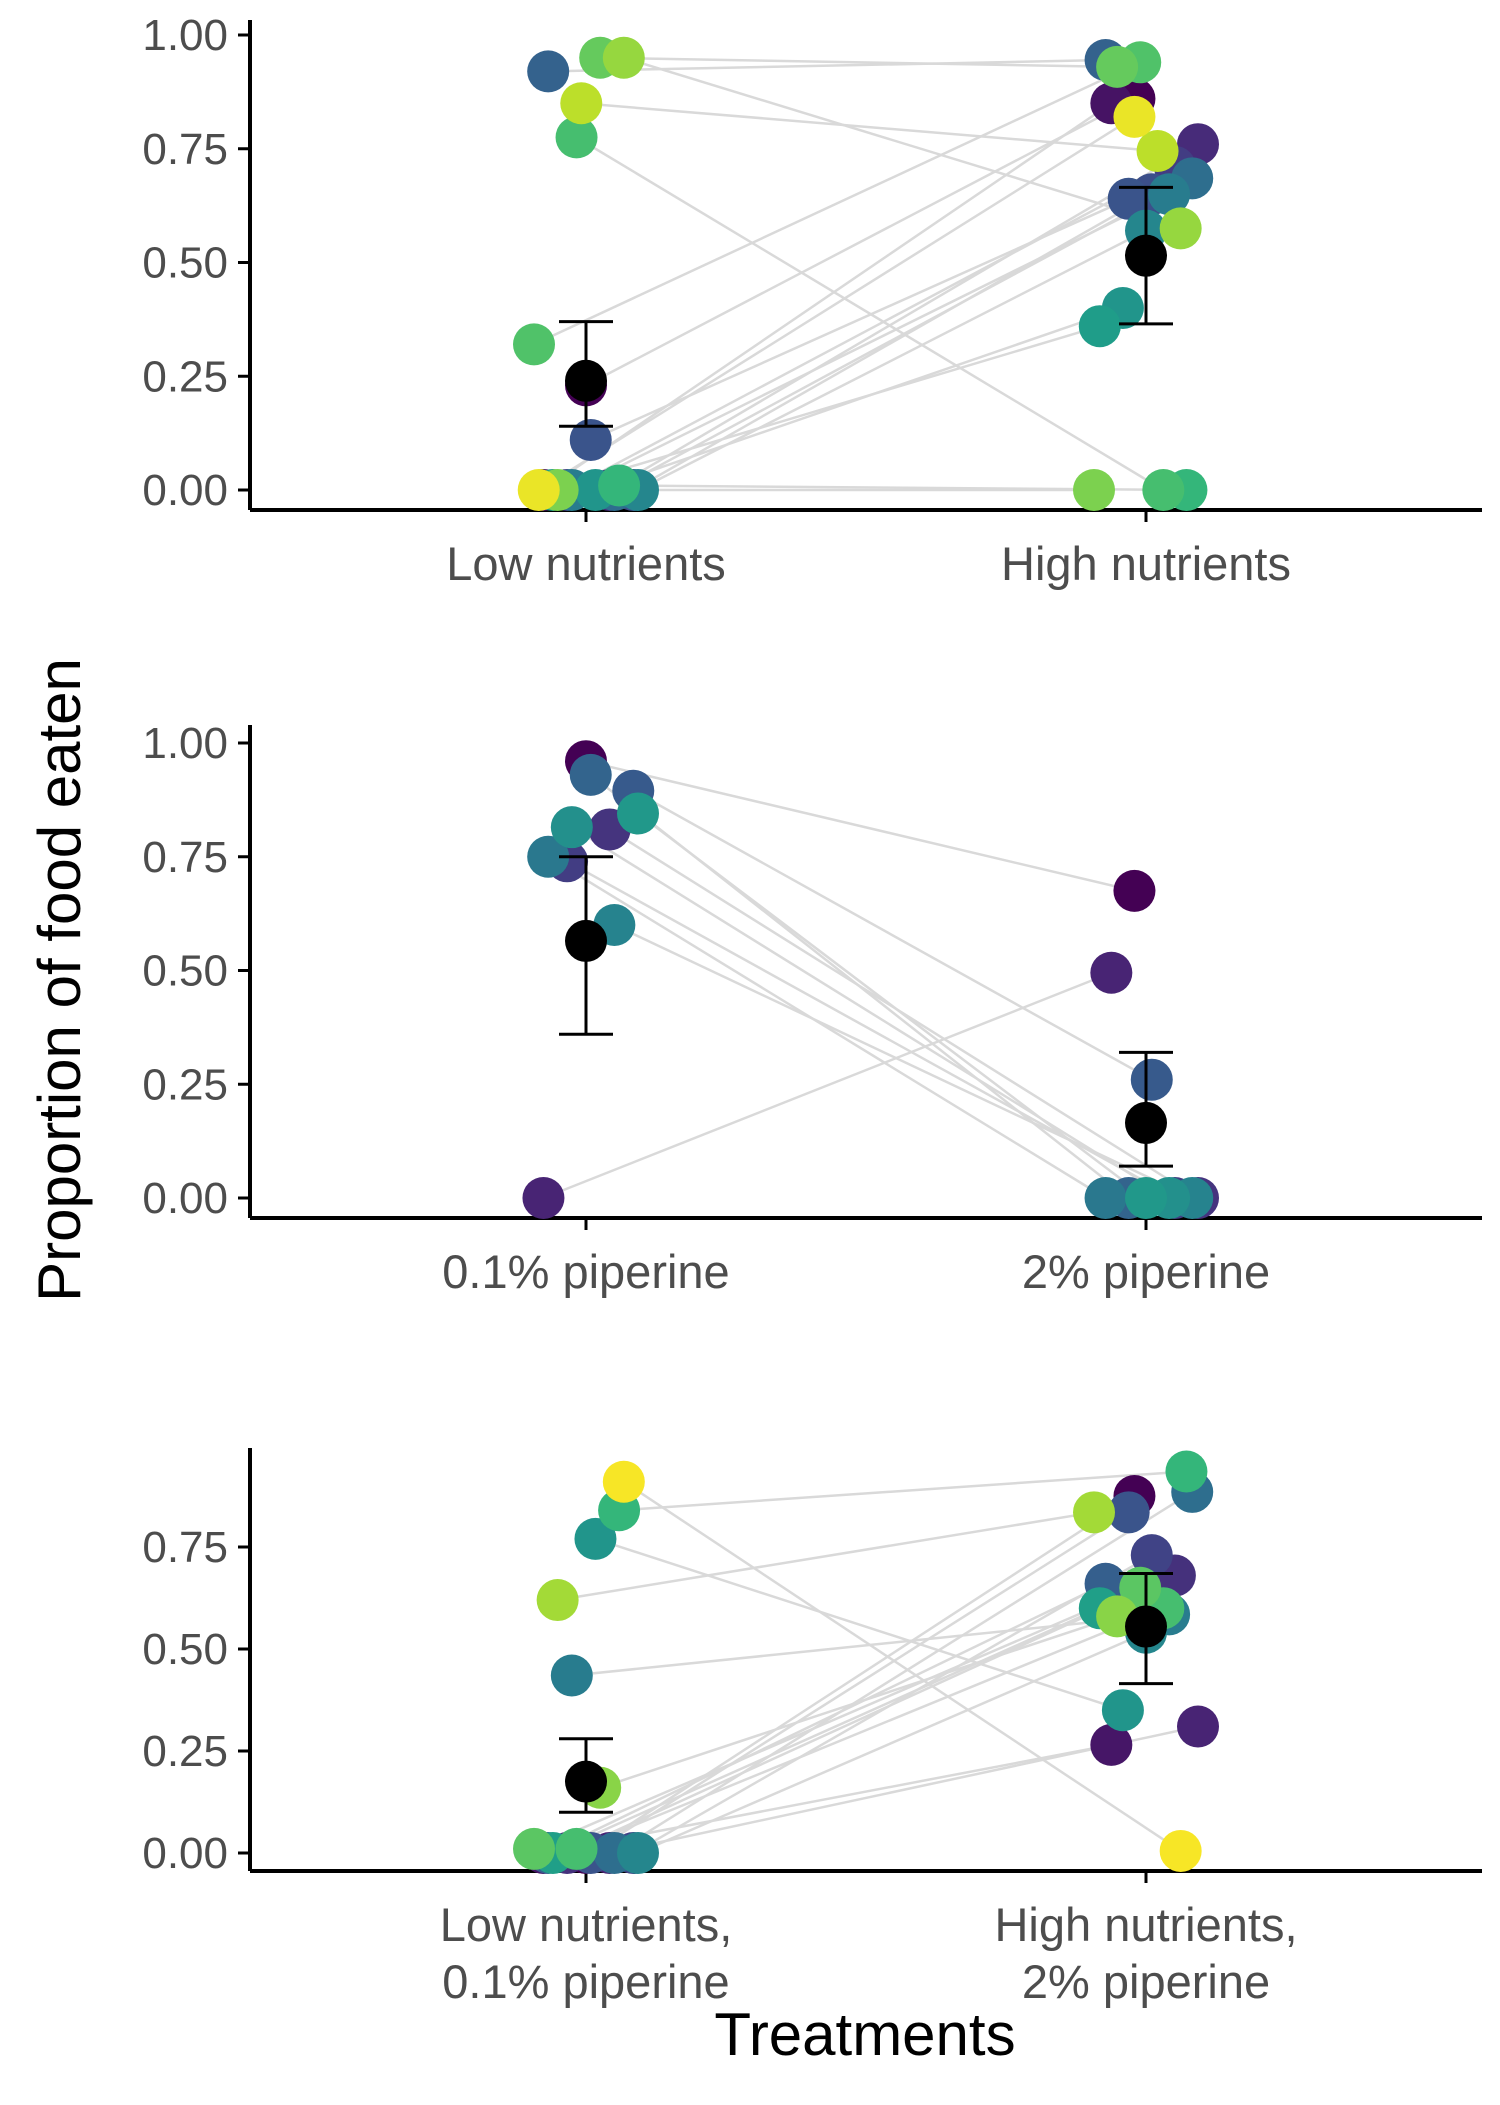 Image resolution: width=1500 pixels, height=2105 pixels. What do you see at coordinates (1146, 1271) in the screenshot?
I see `x-category-label: 2% piperine` at bounding box center [1146, 1271].